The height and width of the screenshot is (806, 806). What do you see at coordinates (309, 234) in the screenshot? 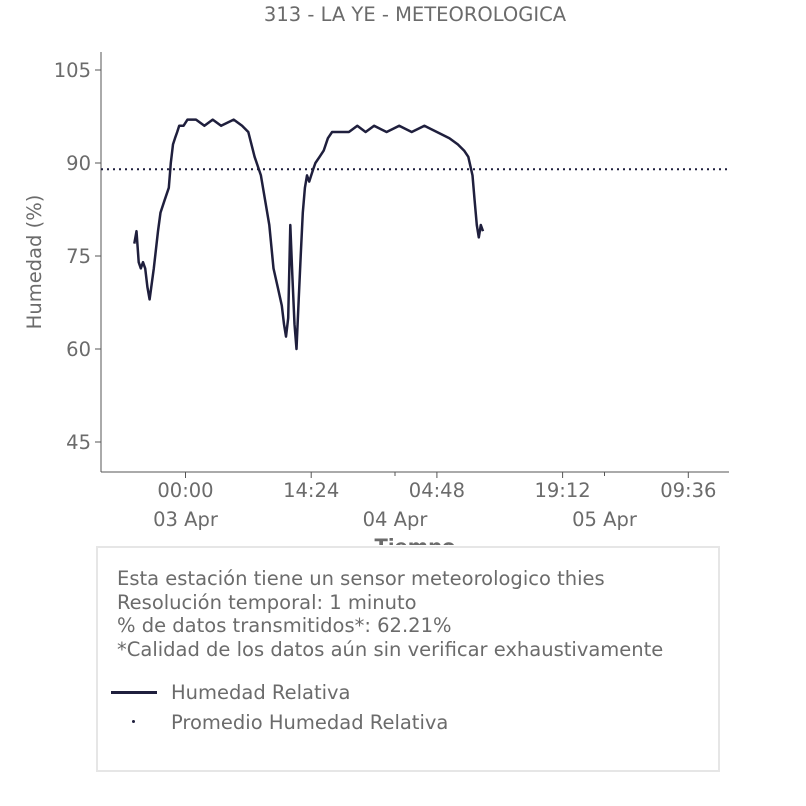
I see `humidity-series-line` at bounding box center [309, 234].